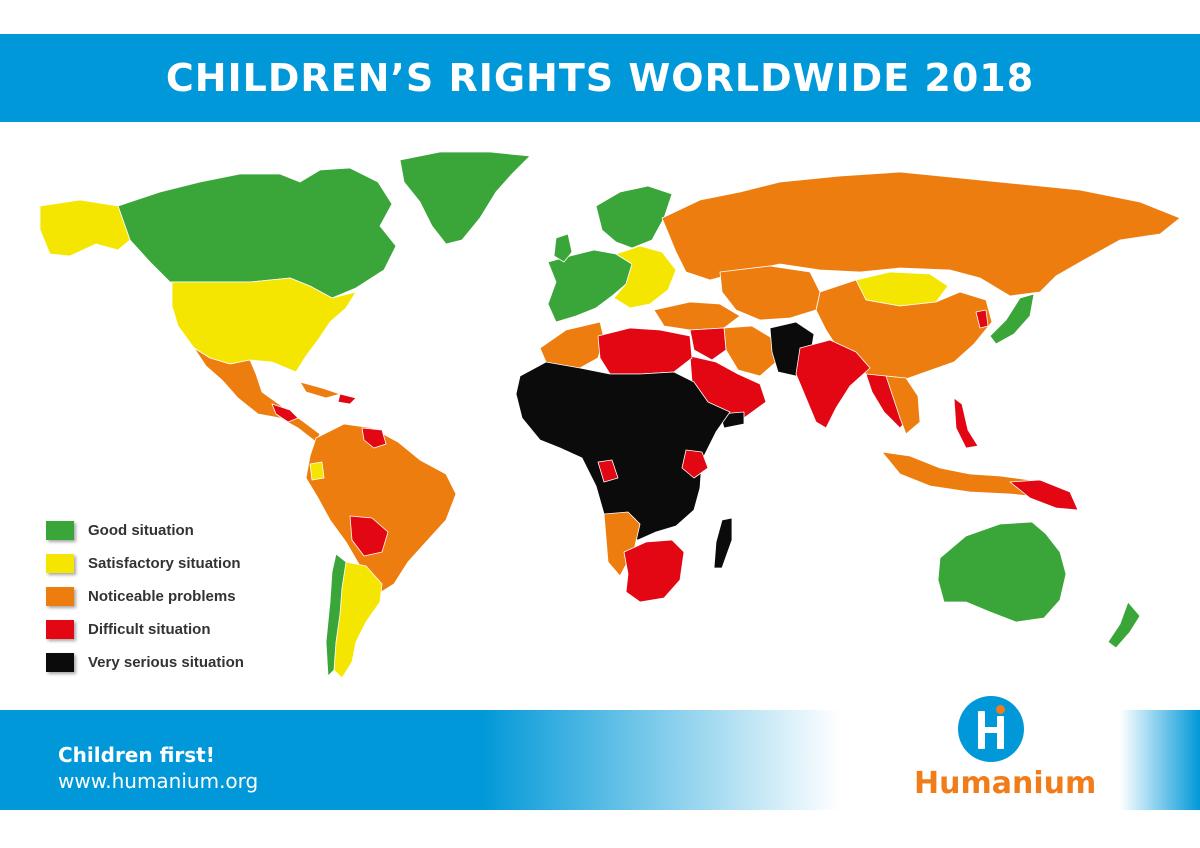  I want to click on region-eastern-europe, so click(645, 277).